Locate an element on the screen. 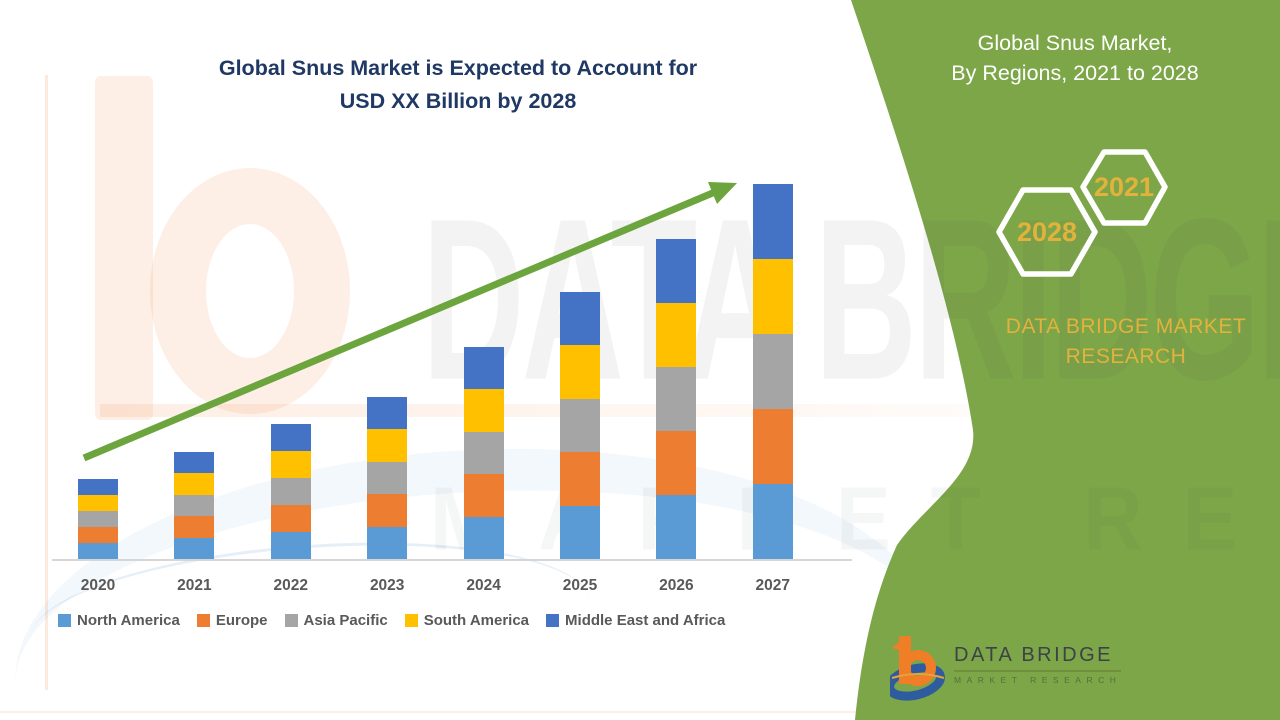  segment-asia-pacific-2021 is located at coordinates (194, 505).